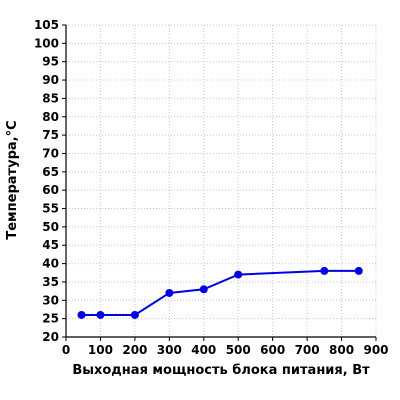 The image size is (400, 400). I want to click on x-tick-label: 800, so click(341, 350).